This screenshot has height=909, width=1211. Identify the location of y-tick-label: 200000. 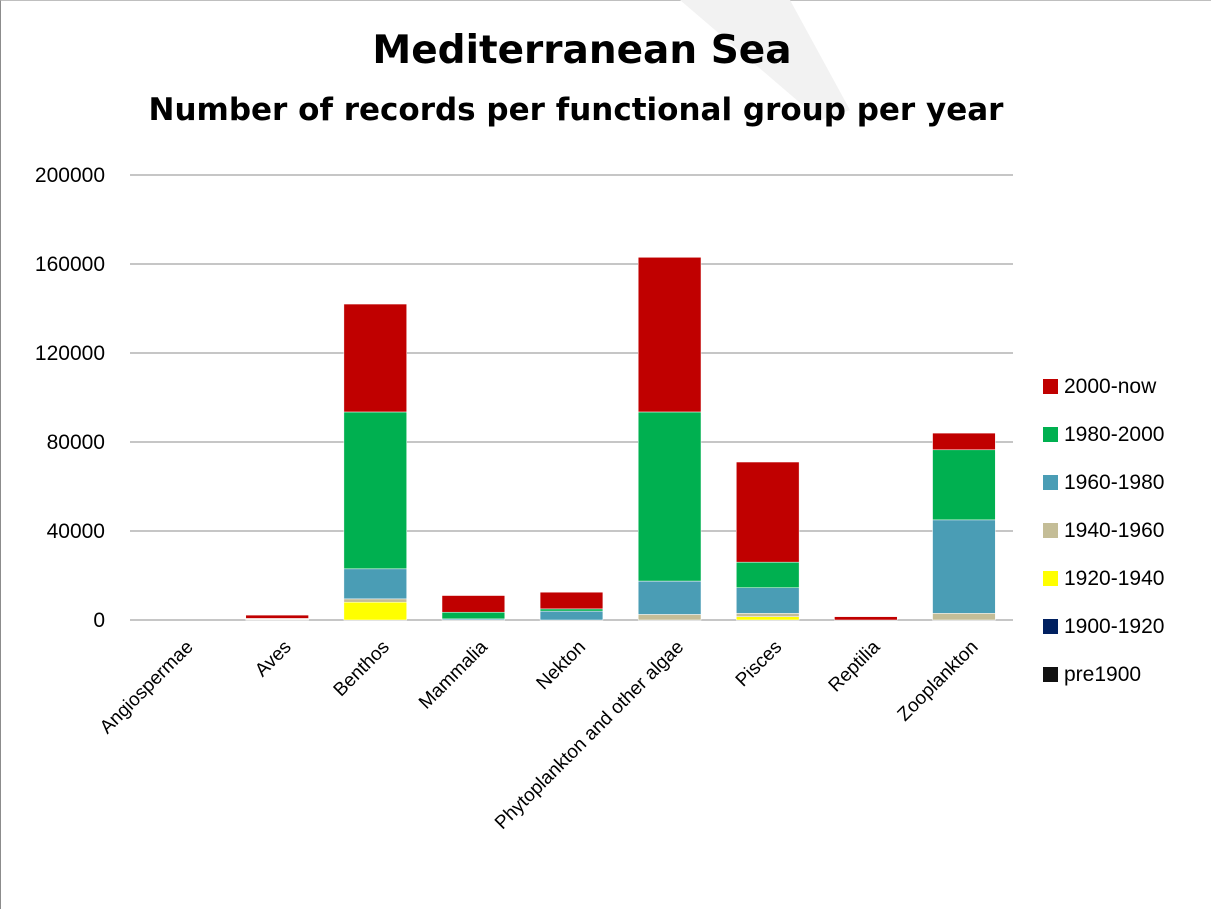
(70, 175).